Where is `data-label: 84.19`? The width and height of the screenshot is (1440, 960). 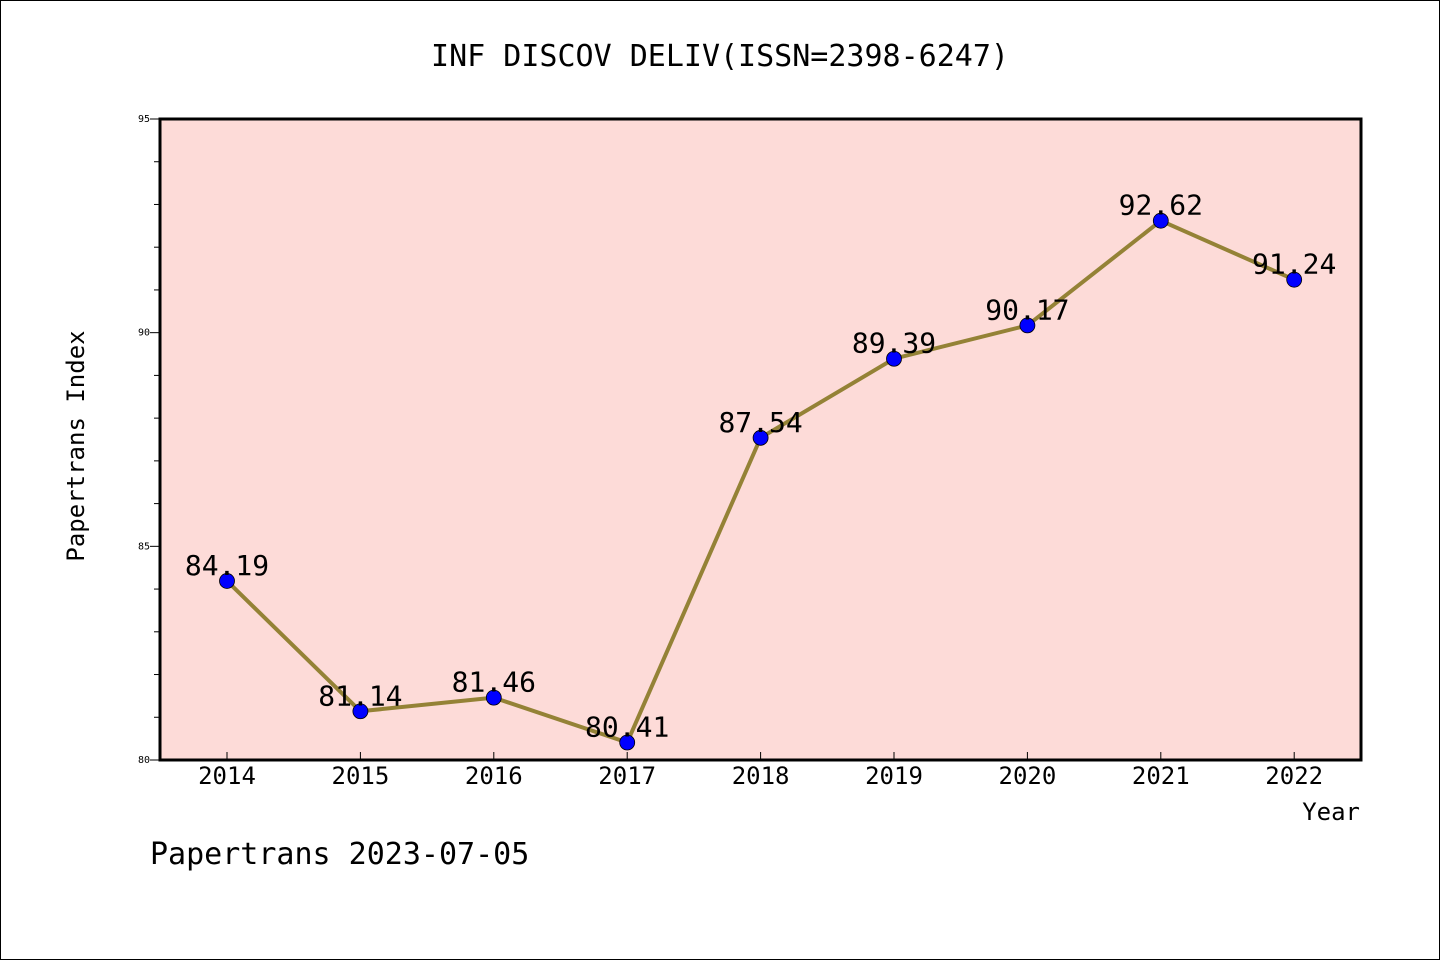
data-label: 84.19 is located at coordinates (227, 565).